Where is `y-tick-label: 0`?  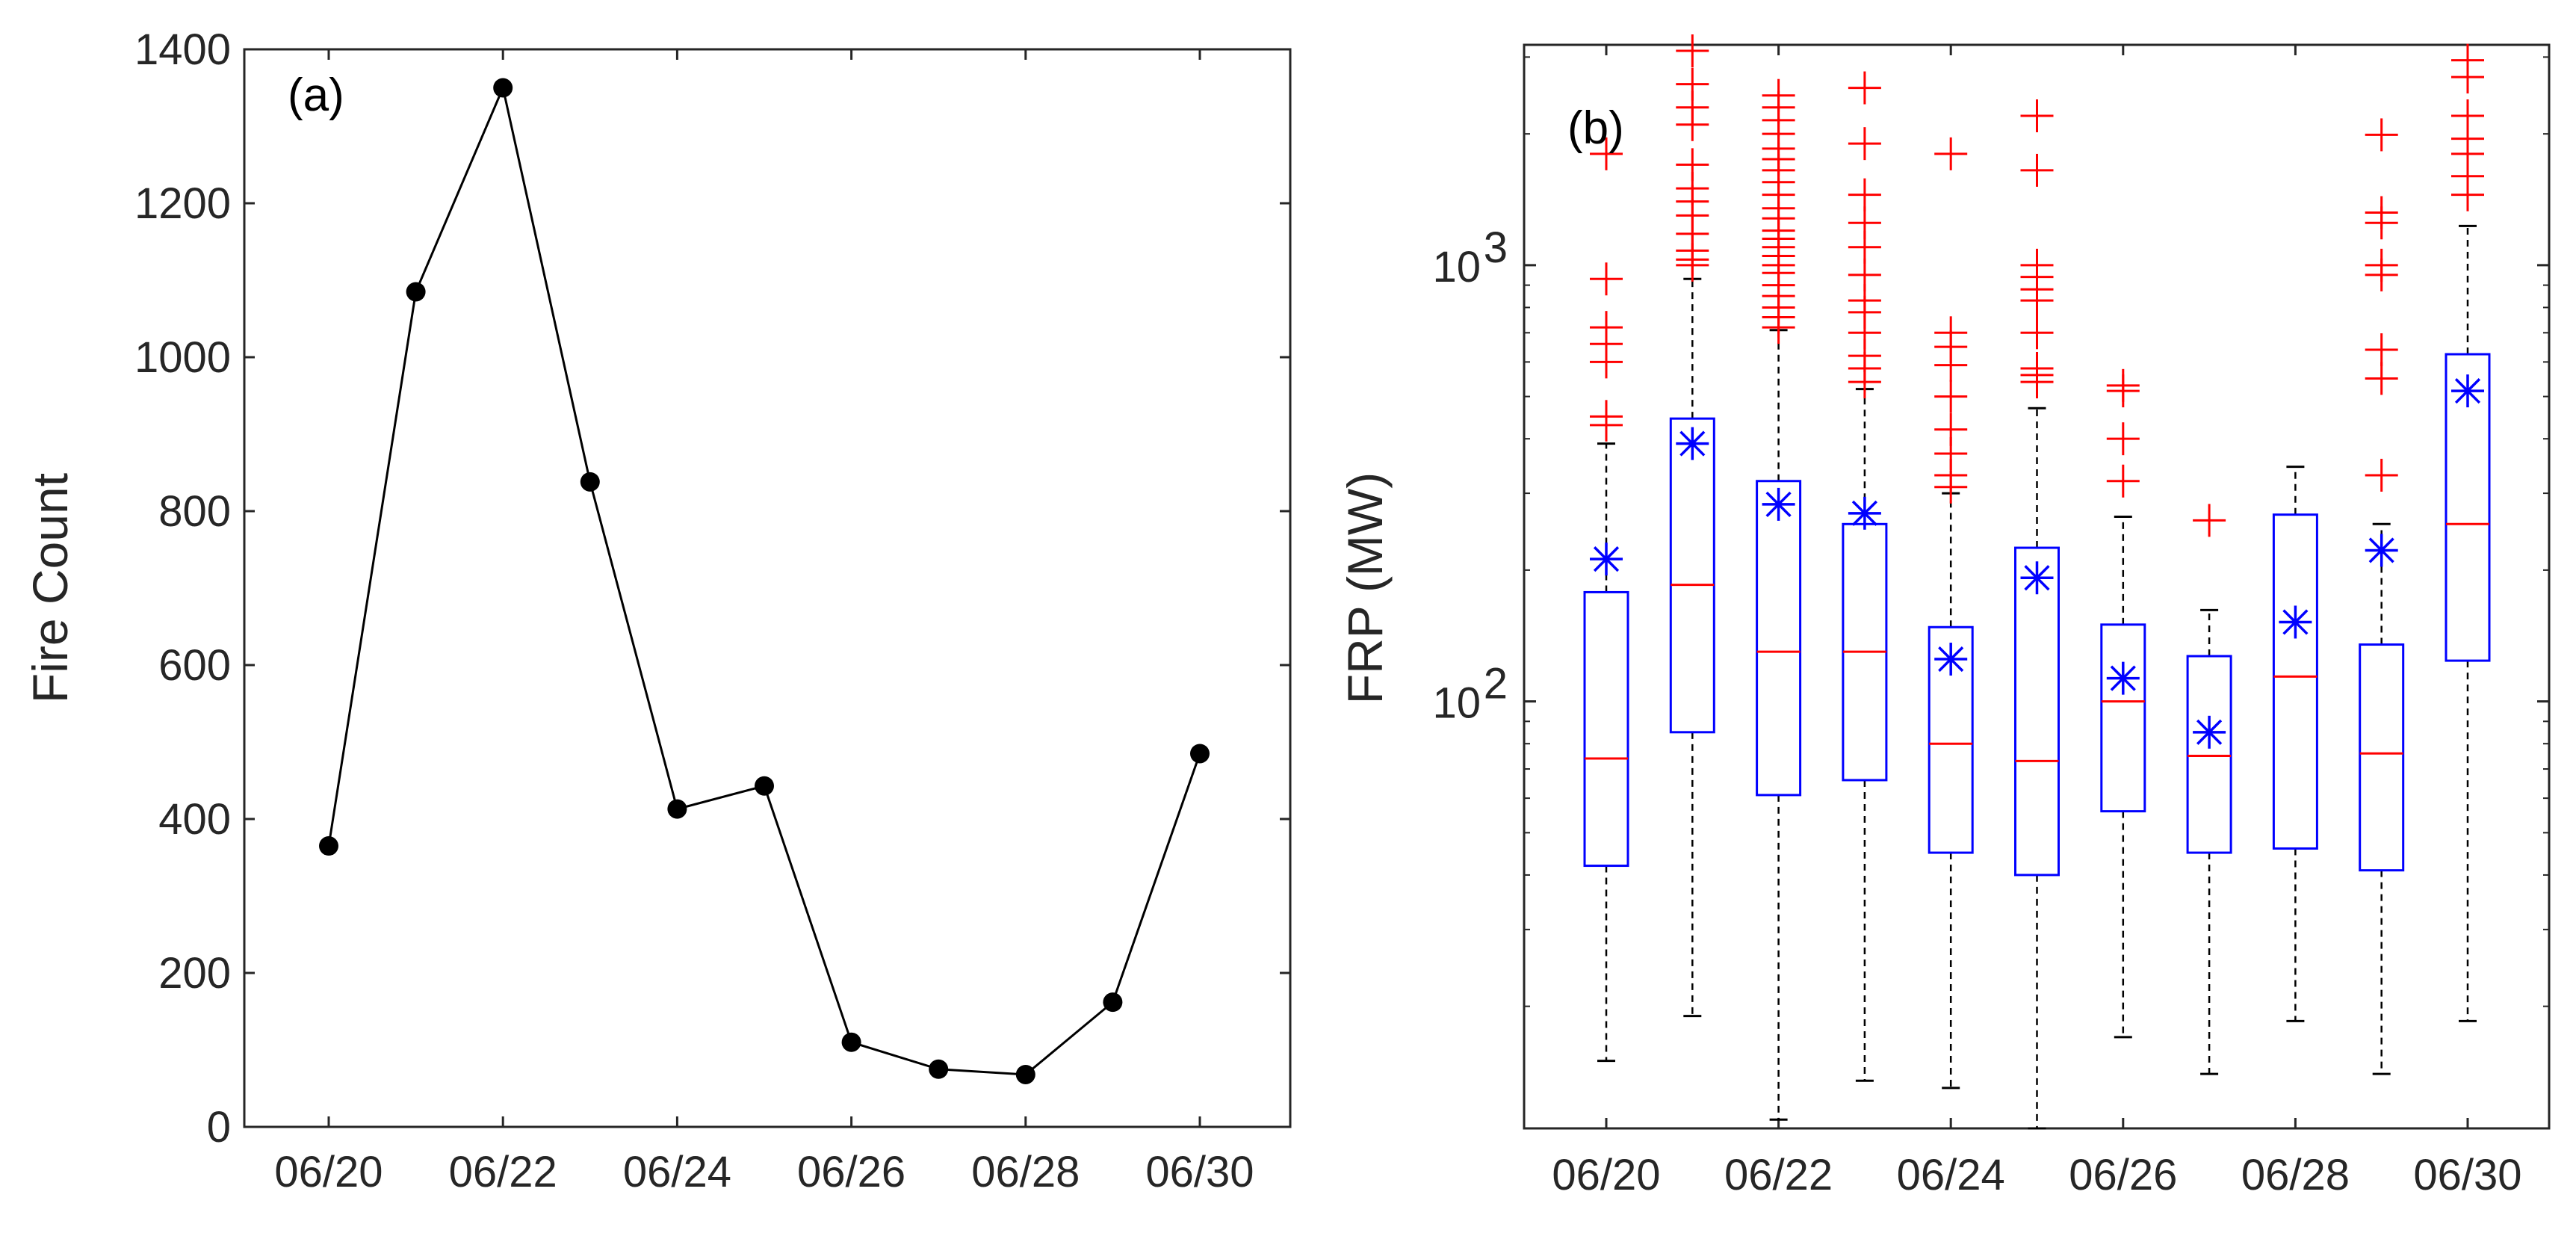
y-tick-label: 0 is located at coordinates (219, 1127).